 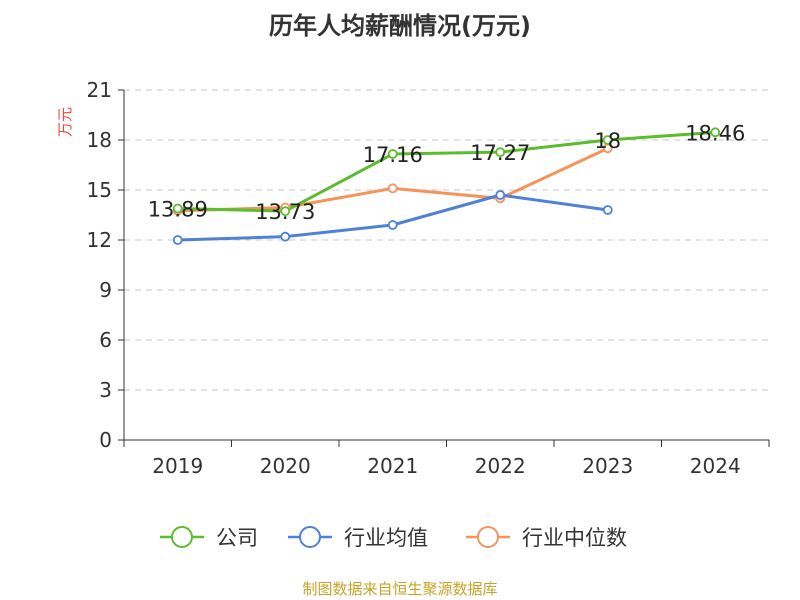 What do you see at coordinates (99, 240) in the screenshot?
I see `y-tick-label: 12` at bounding box center [99, 240].